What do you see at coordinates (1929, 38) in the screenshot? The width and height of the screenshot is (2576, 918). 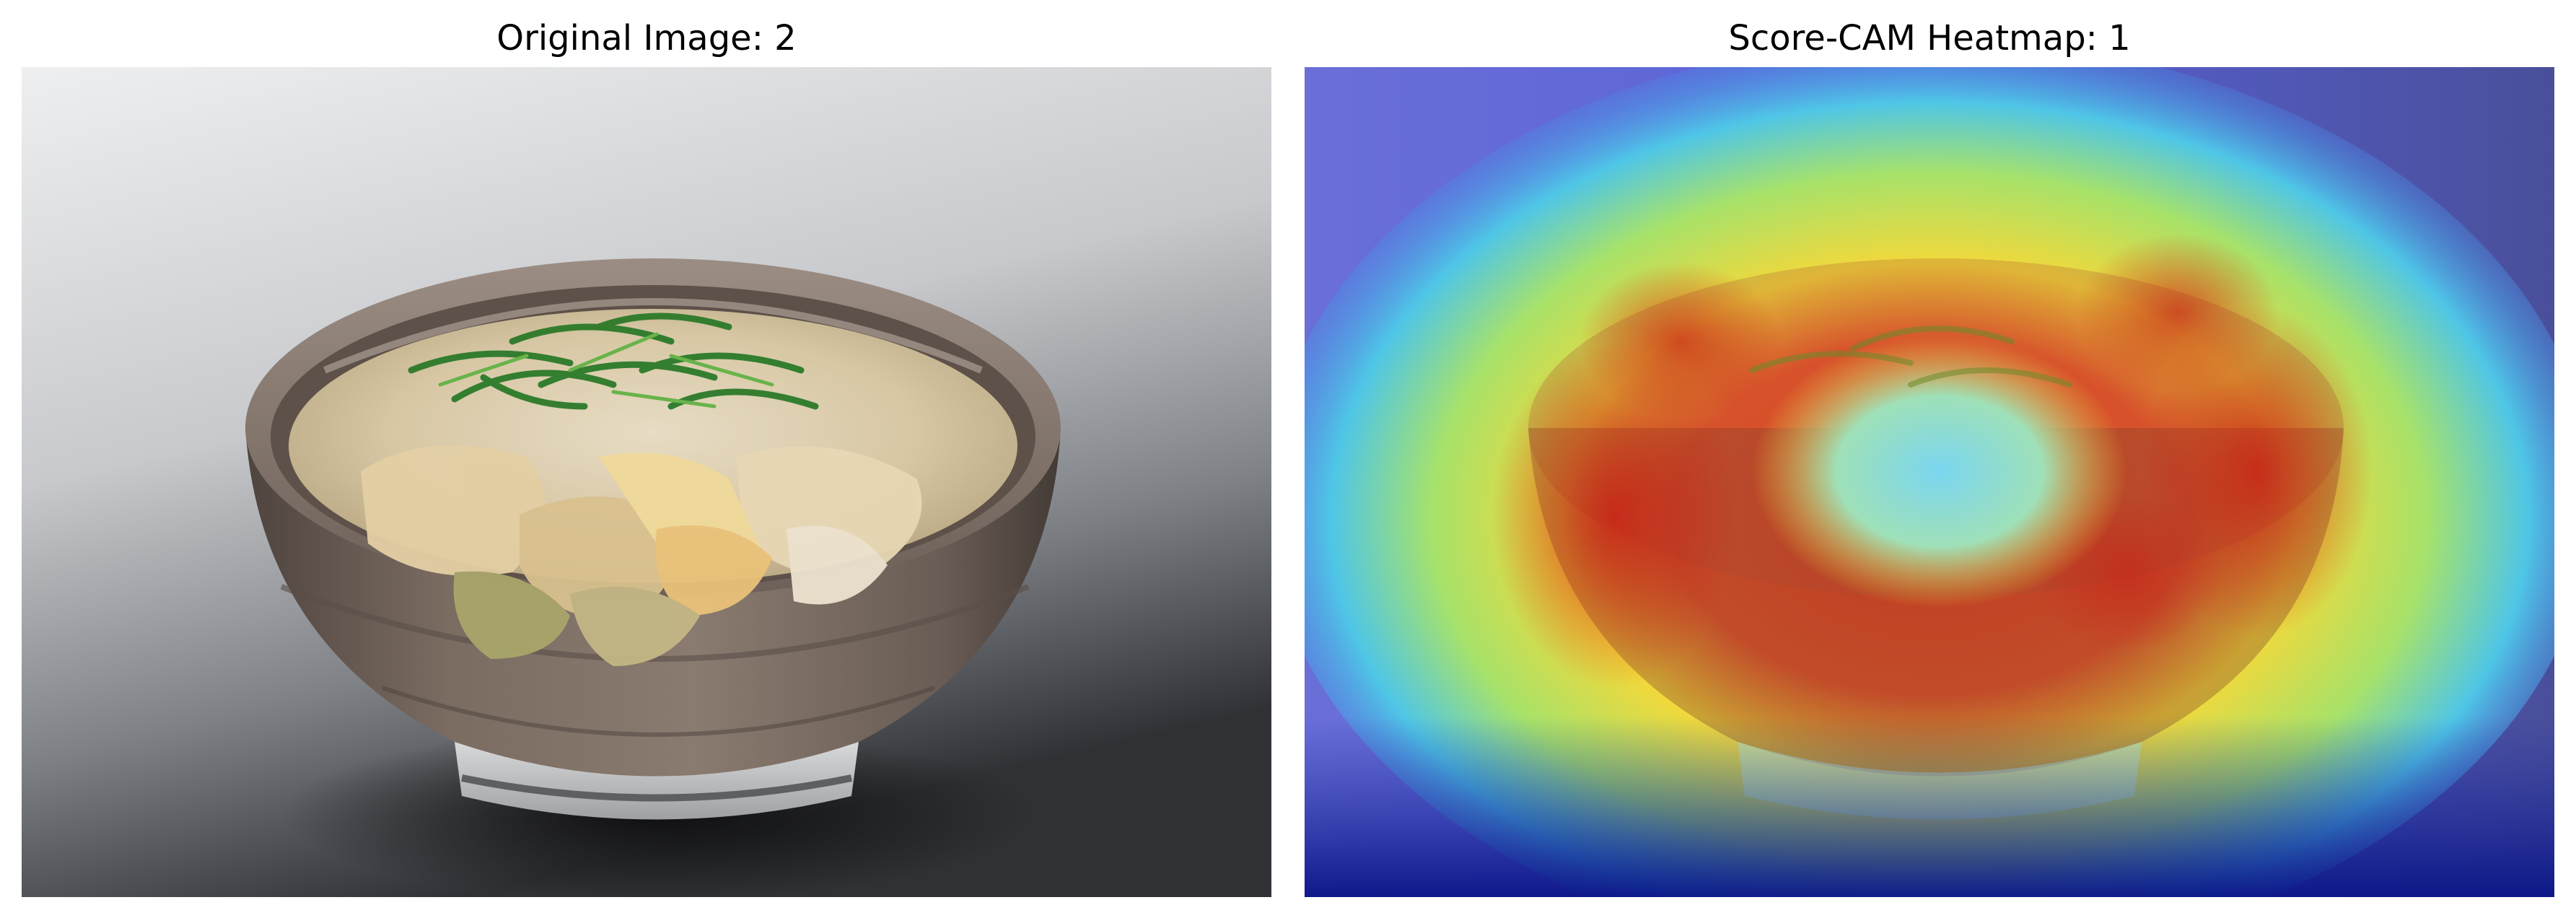 I see `heatmap-title: Score-CAM Heatmap: 1` at bounding box center [1929, 38].